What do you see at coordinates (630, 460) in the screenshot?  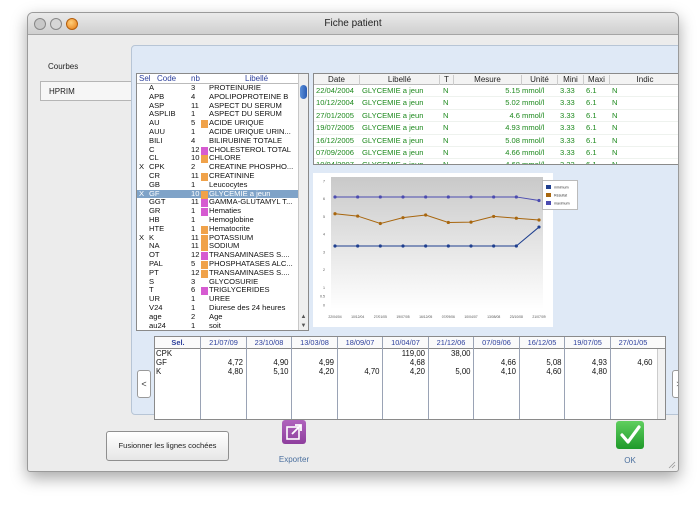 I see `ok-label: OK` at bounding box center [630, 460].